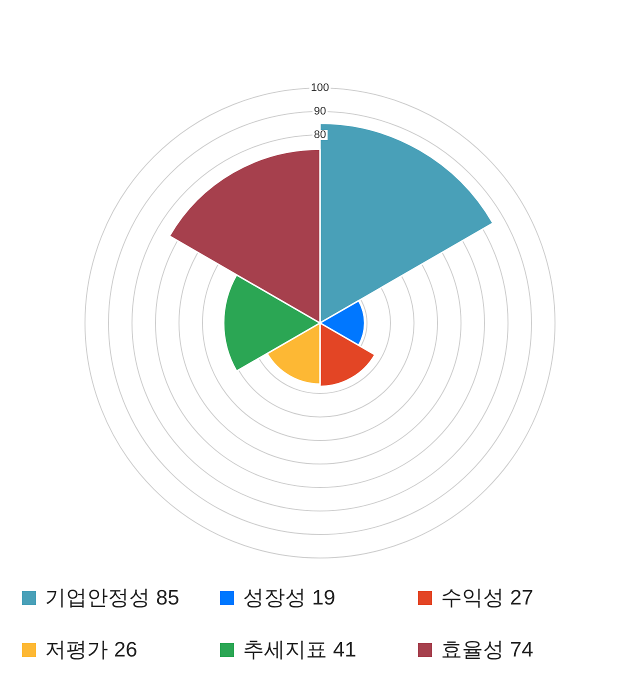 The width and height of the screenshot is (640, 700). I want to click on legend-label: 수익성, so click(472, 598).